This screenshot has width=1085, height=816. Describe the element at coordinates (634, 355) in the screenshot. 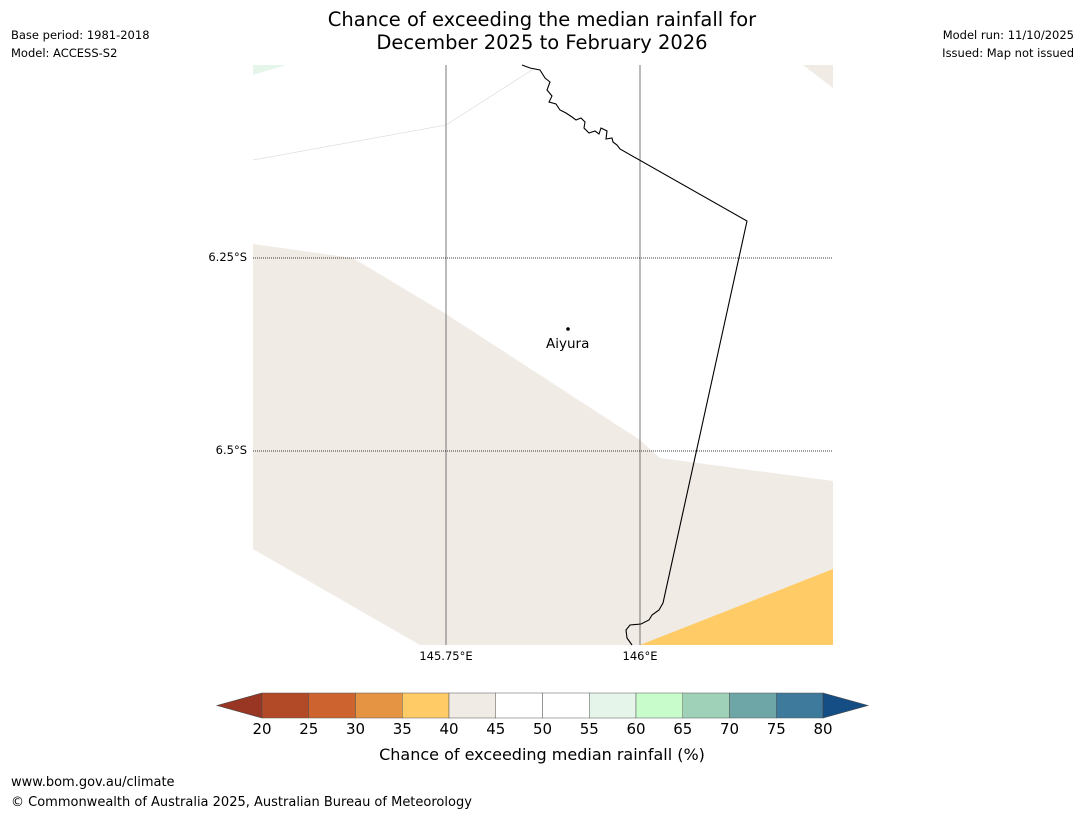

I see `province-border` at that location.